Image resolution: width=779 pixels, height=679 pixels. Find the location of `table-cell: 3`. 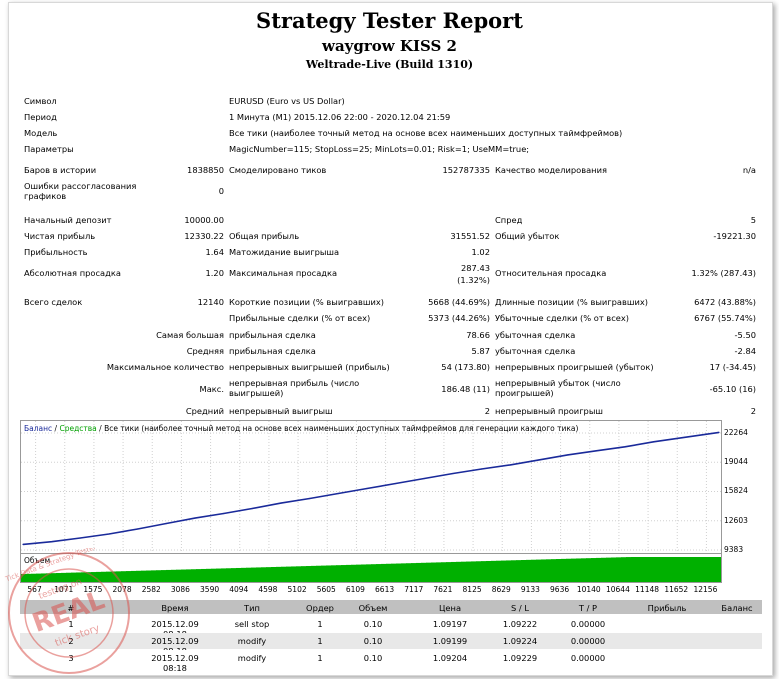

table-cell: 3 is located at coordinates (71, 658).